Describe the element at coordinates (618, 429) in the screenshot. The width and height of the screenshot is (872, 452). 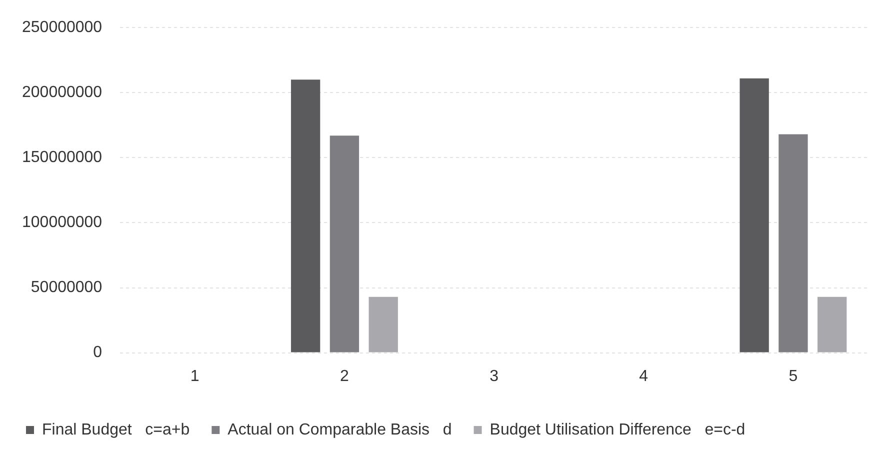
I see `legend-label: Budget Utilisation Difference e=c-d` at that location.